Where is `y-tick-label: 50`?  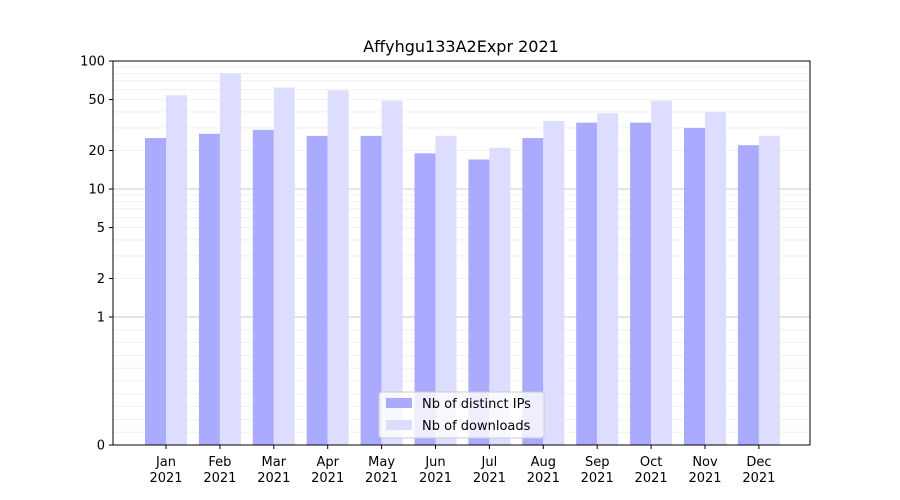
y-tick-label: 50 is located at coordinates (96, 100).